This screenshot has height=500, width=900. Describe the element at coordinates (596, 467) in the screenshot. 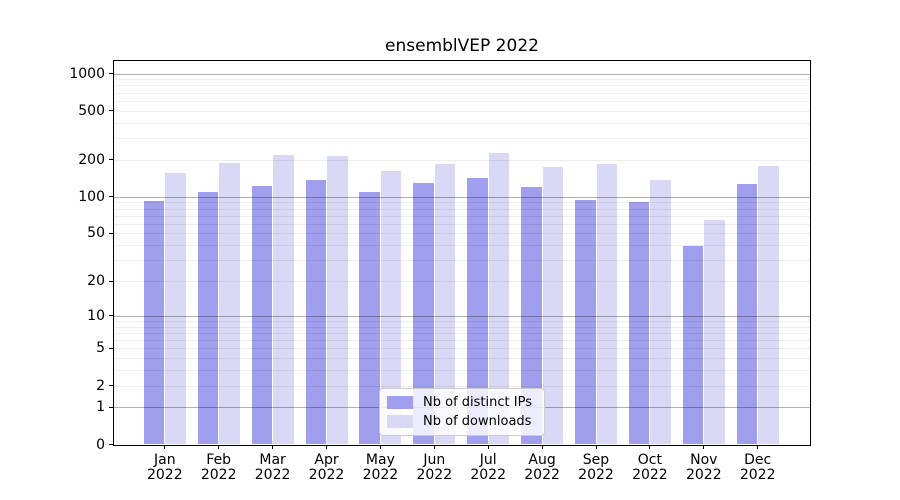

I see `x-tick-label-sep: Sep 2022` at that location.